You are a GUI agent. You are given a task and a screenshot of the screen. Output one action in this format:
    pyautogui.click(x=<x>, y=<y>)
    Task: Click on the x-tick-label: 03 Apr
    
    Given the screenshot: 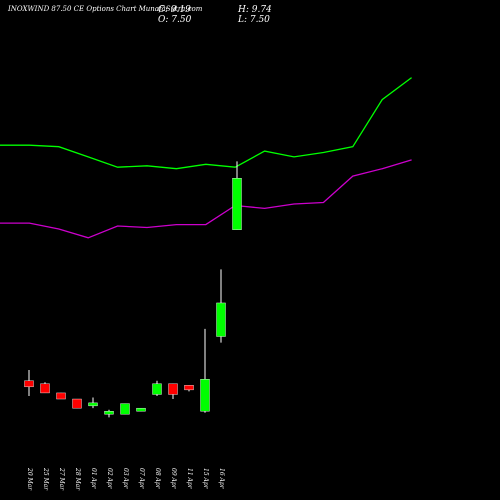 What is the action you would take?
    pyautogui.click(x=125, y=479)
    